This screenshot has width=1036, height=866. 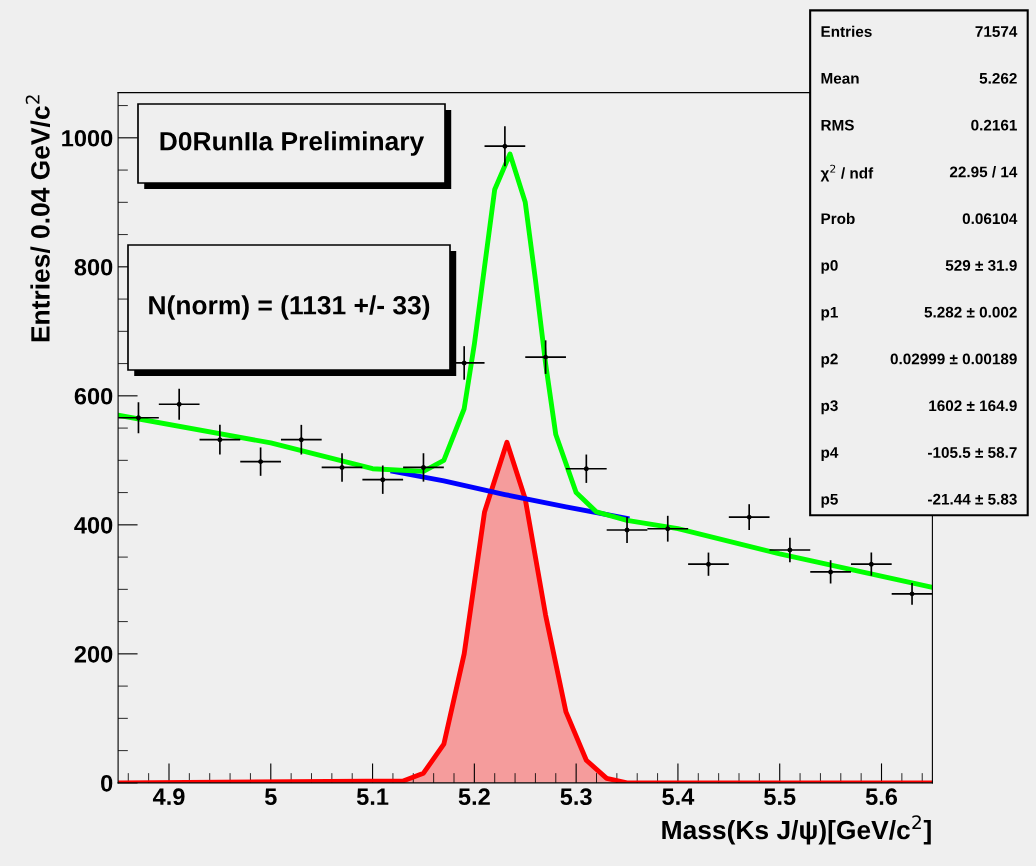 I want to click on x-tick-label: 5.3, so click(x=576, y=797).